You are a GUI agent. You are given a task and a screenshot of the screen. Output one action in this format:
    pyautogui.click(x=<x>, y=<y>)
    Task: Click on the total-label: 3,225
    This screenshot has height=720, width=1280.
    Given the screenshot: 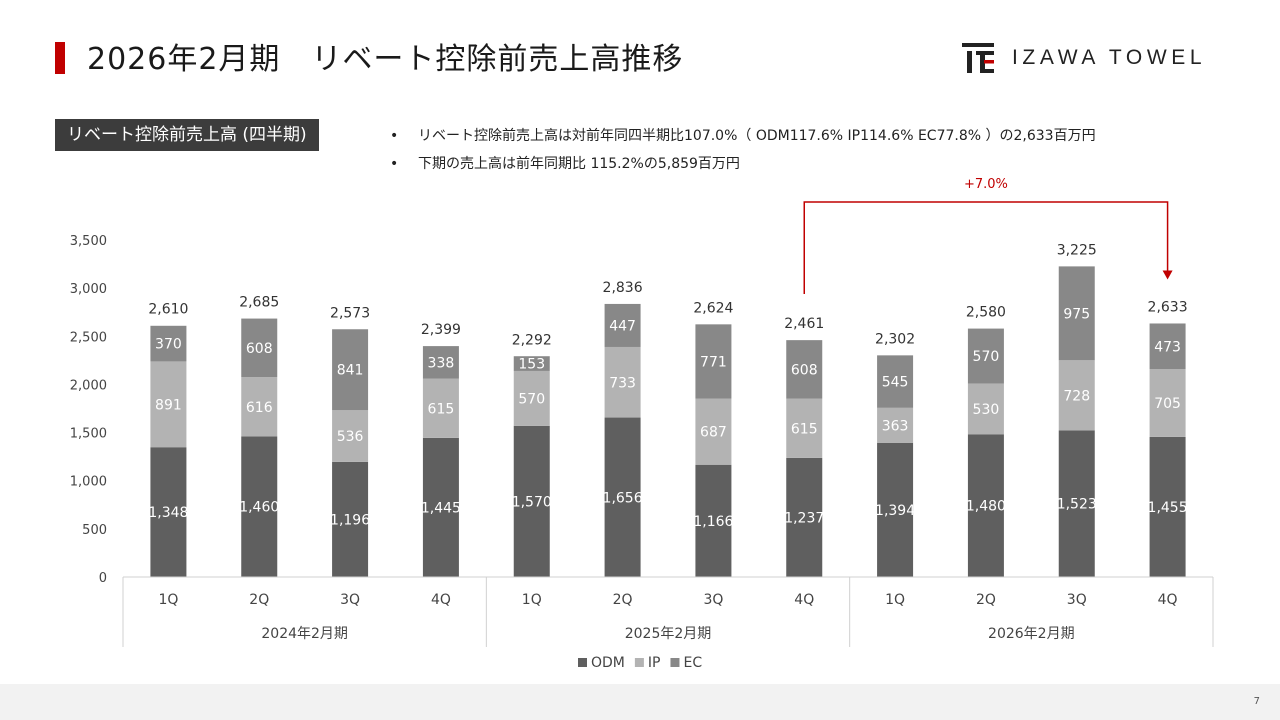 What is the action you would take?
    pyautogui.click(x=1077, y=250)
    